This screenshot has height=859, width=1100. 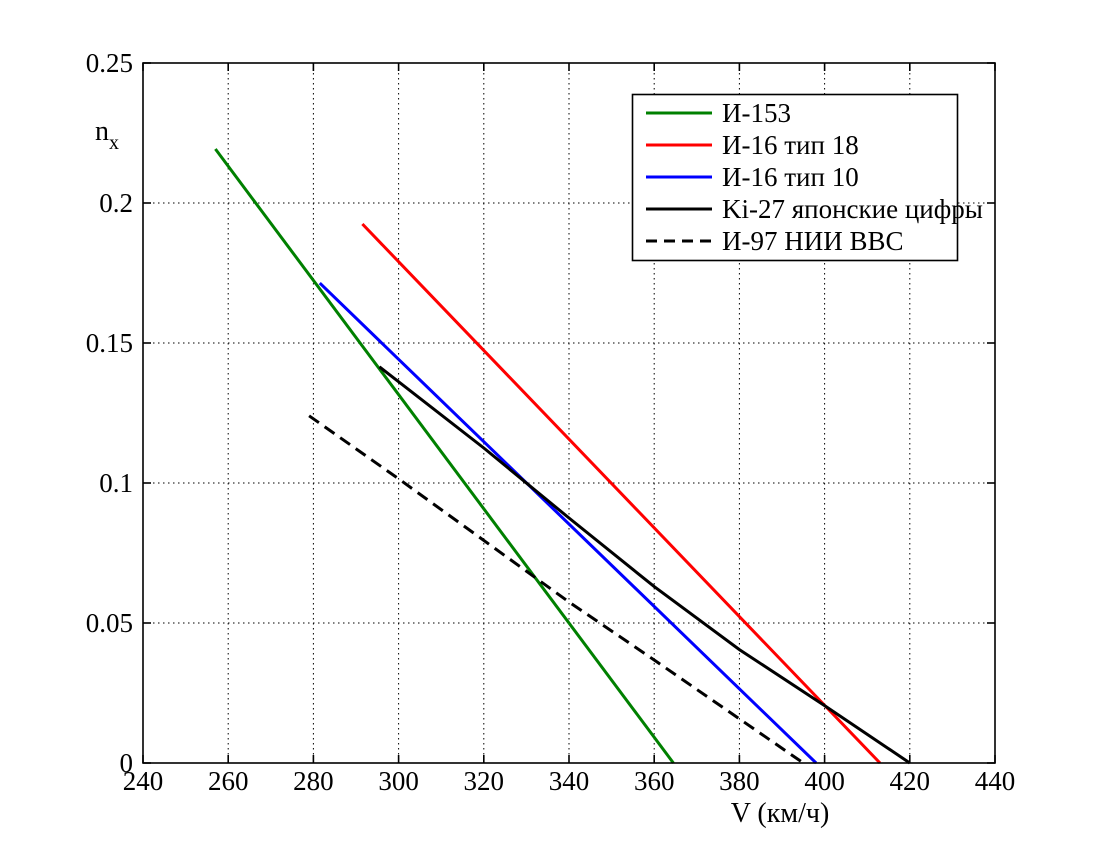 I want to click on legend-item: И-16 тип 10, so click(x=752, y=177).